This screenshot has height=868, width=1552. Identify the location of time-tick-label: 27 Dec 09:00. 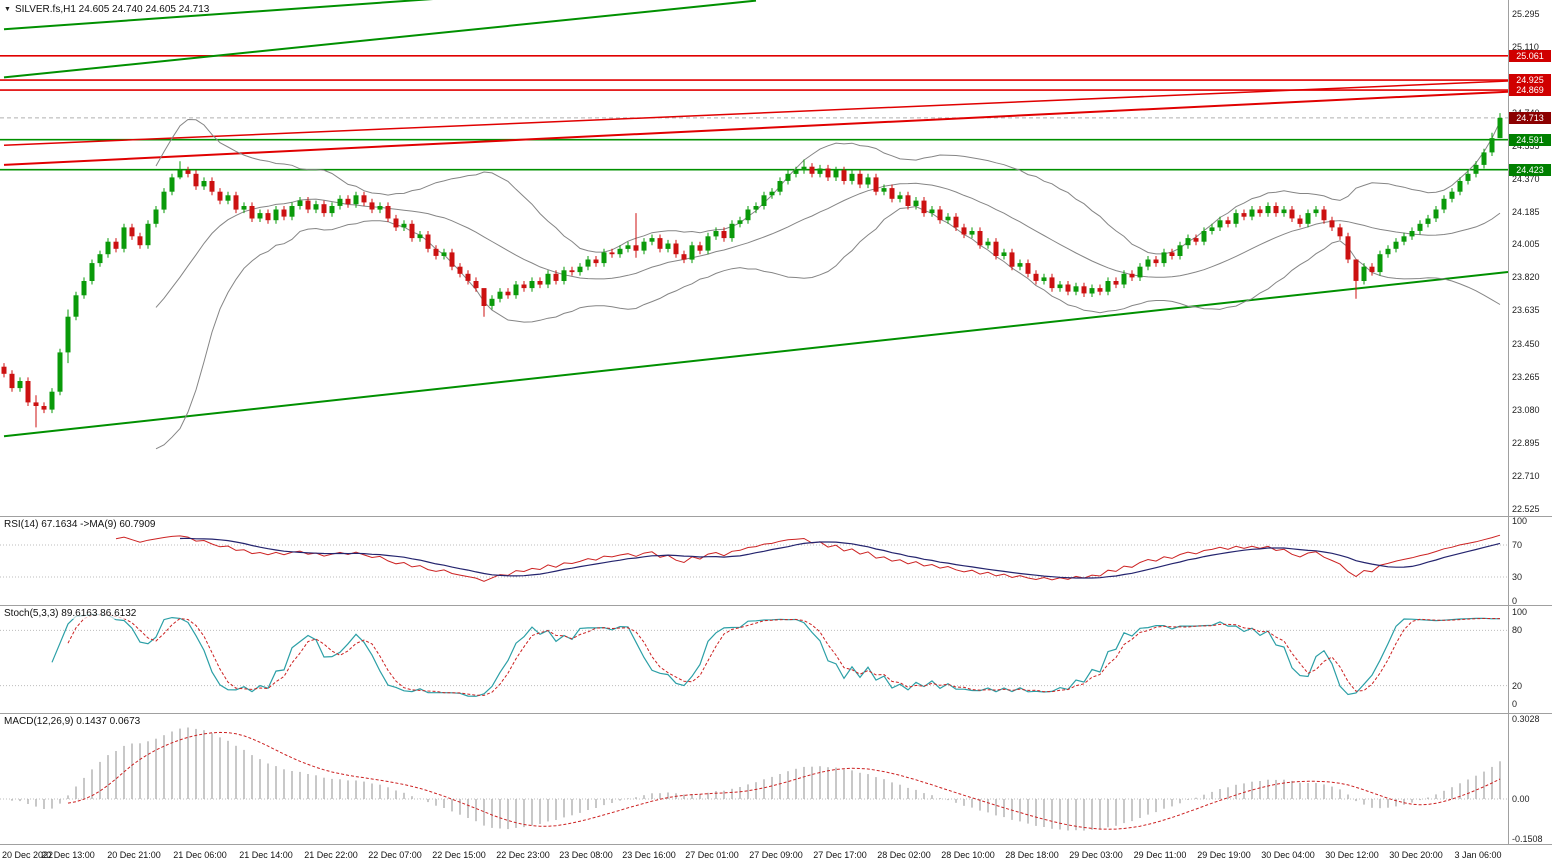
(776, 855).